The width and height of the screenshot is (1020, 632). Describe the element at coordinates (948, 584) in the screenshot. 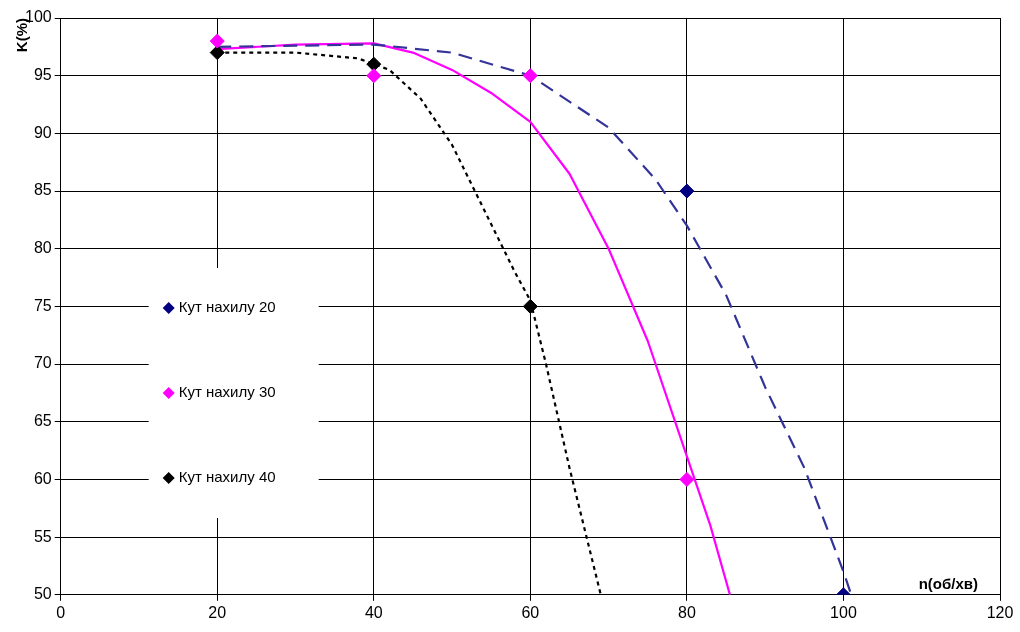

I see `x-axis-title: n(об/хв)` at that location.